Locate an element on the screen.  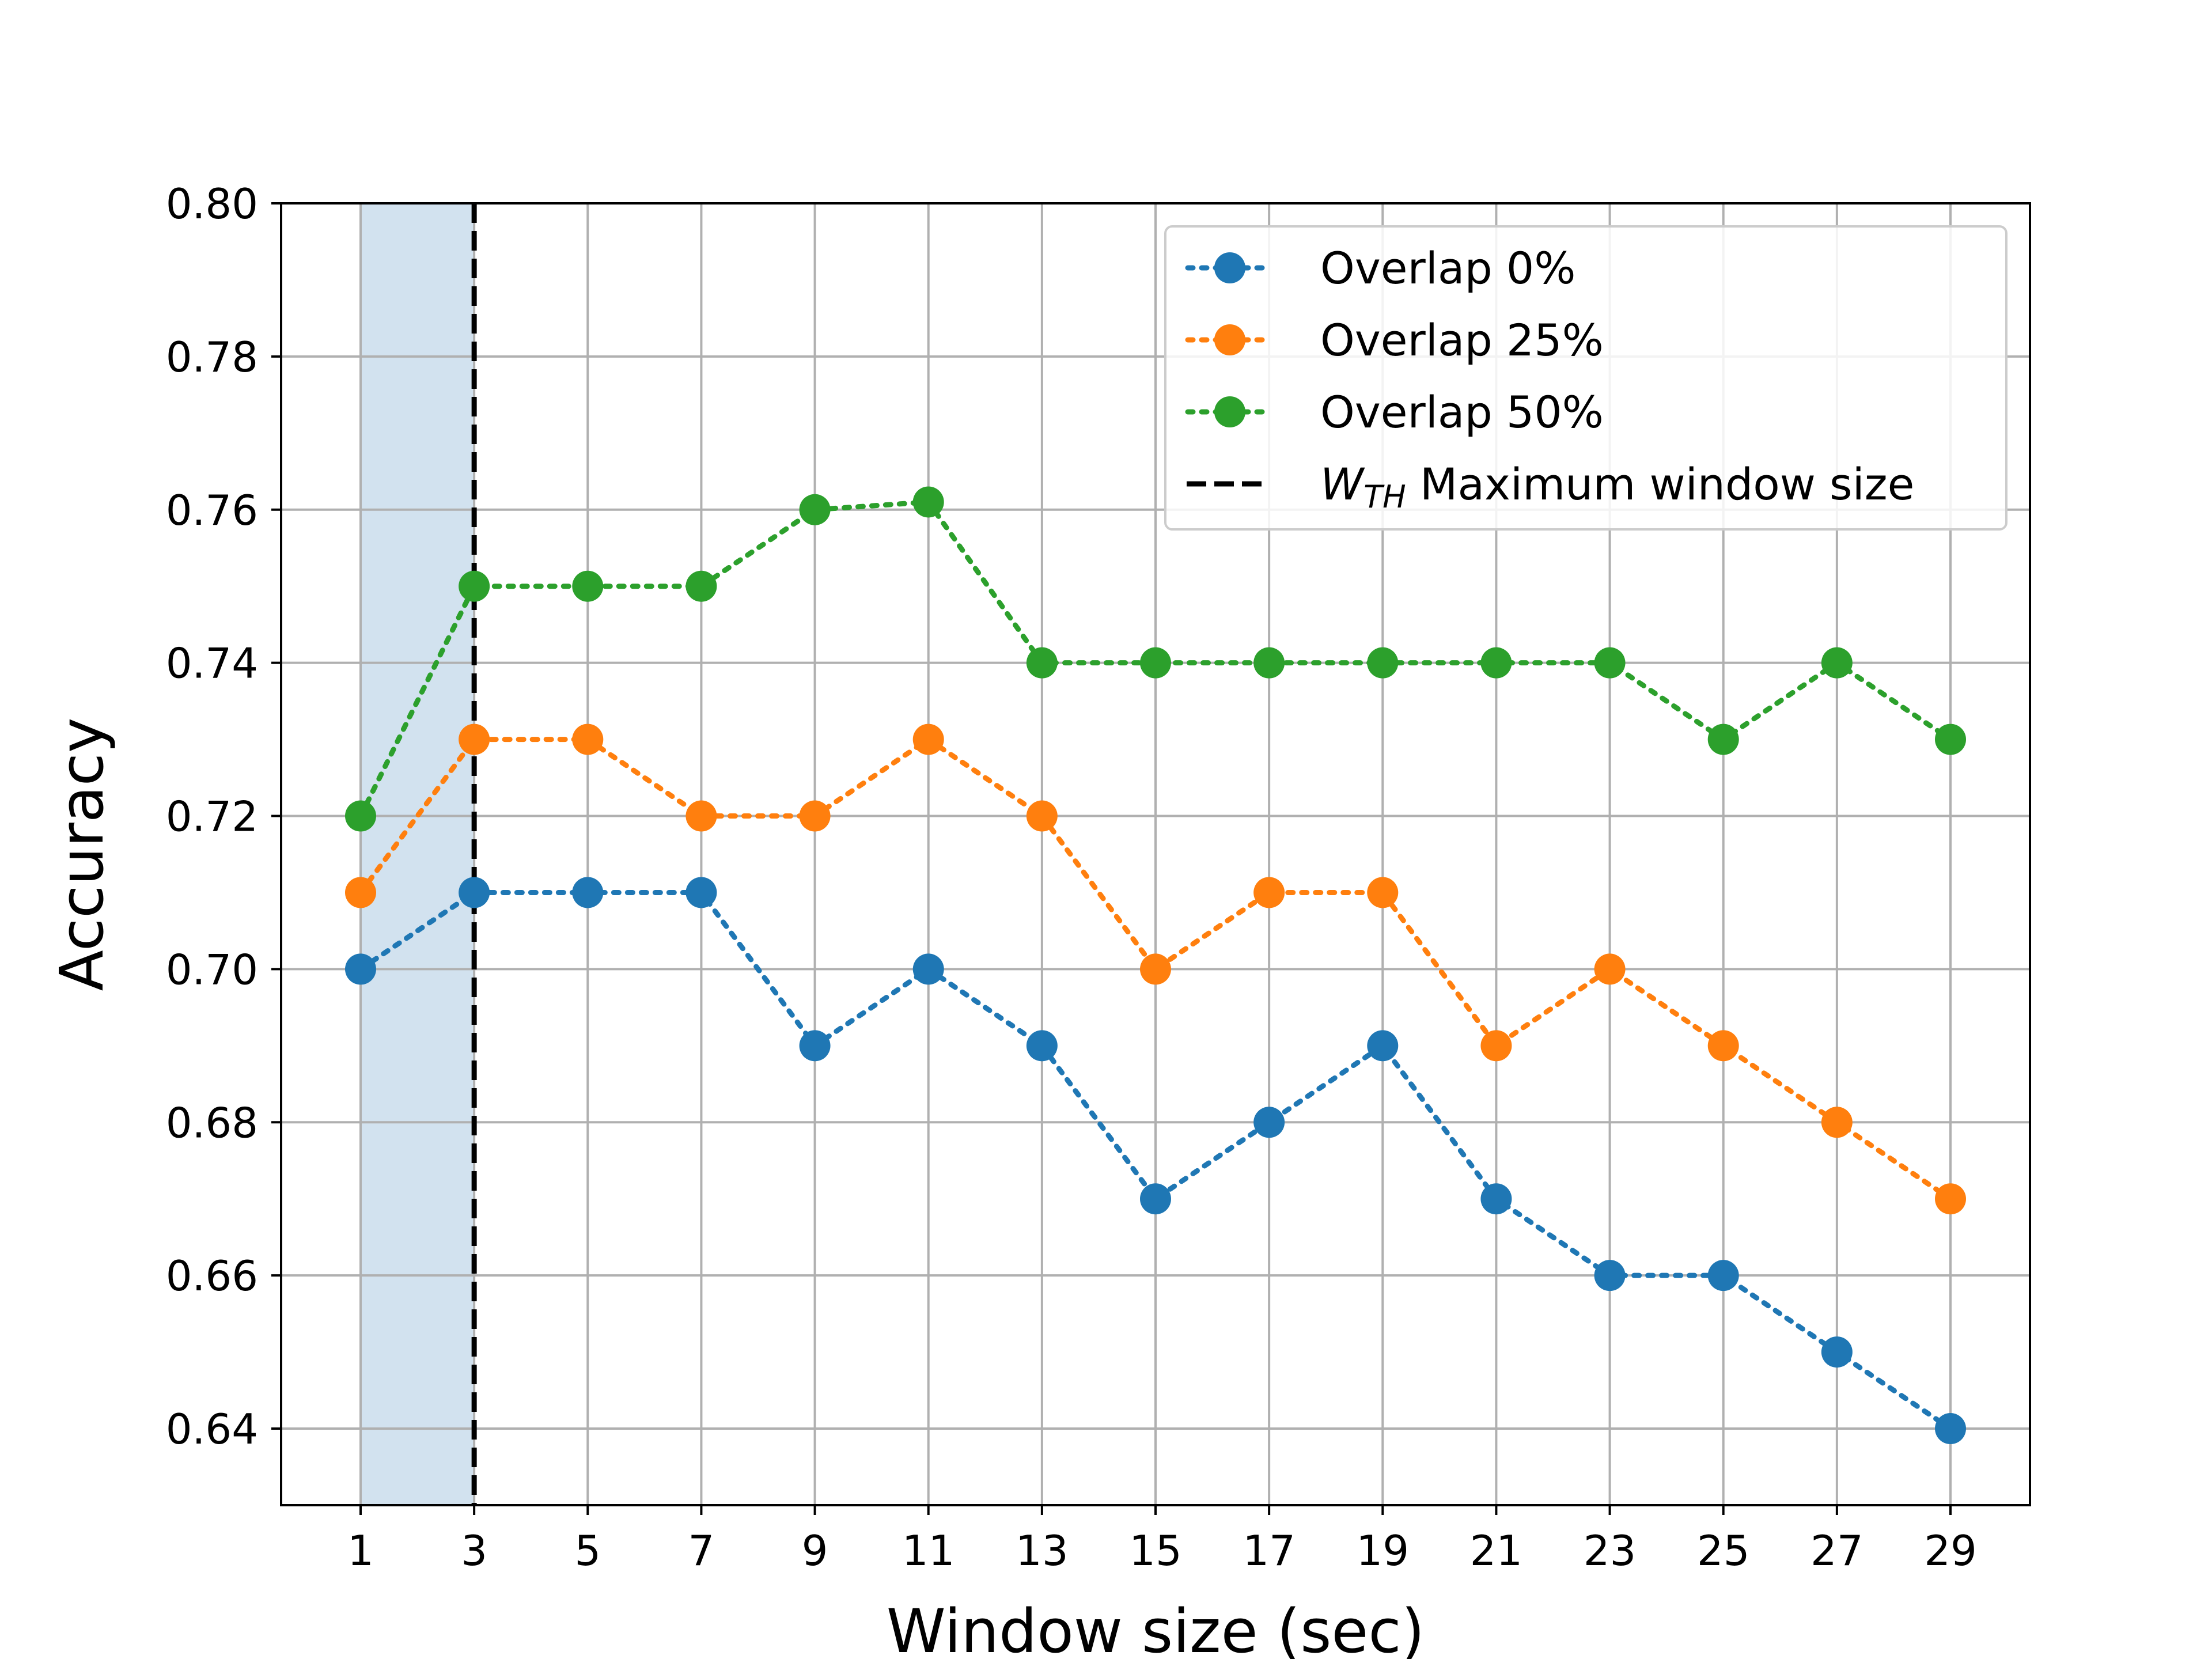
x-tick-label: 11 is located at coordinates (928, 1551).